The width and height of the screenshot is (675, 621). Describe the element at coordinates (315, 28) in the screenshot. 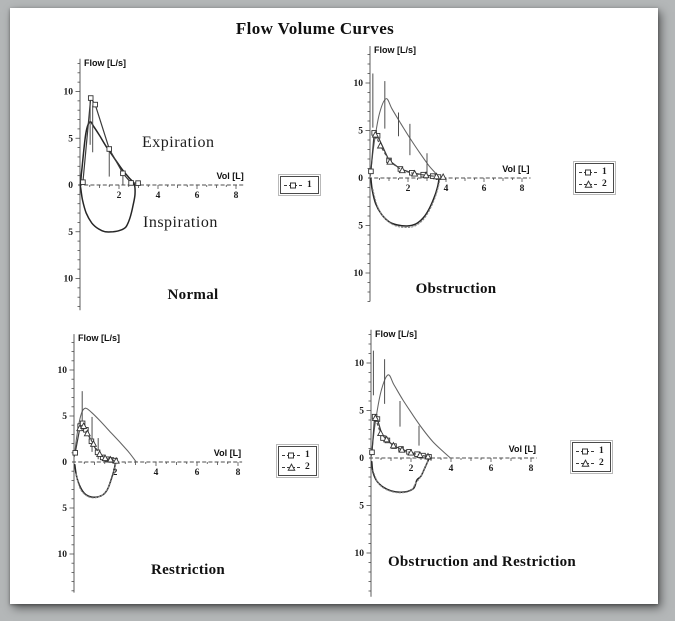

I see `figure-title: Flow Volume Curves` at that location.